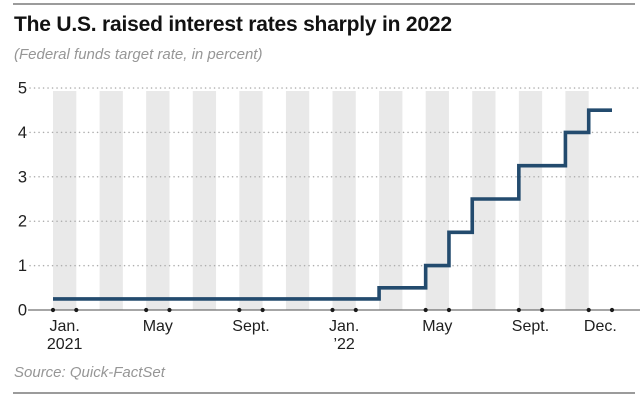  I want to click on top-rule, so click(324, 4).